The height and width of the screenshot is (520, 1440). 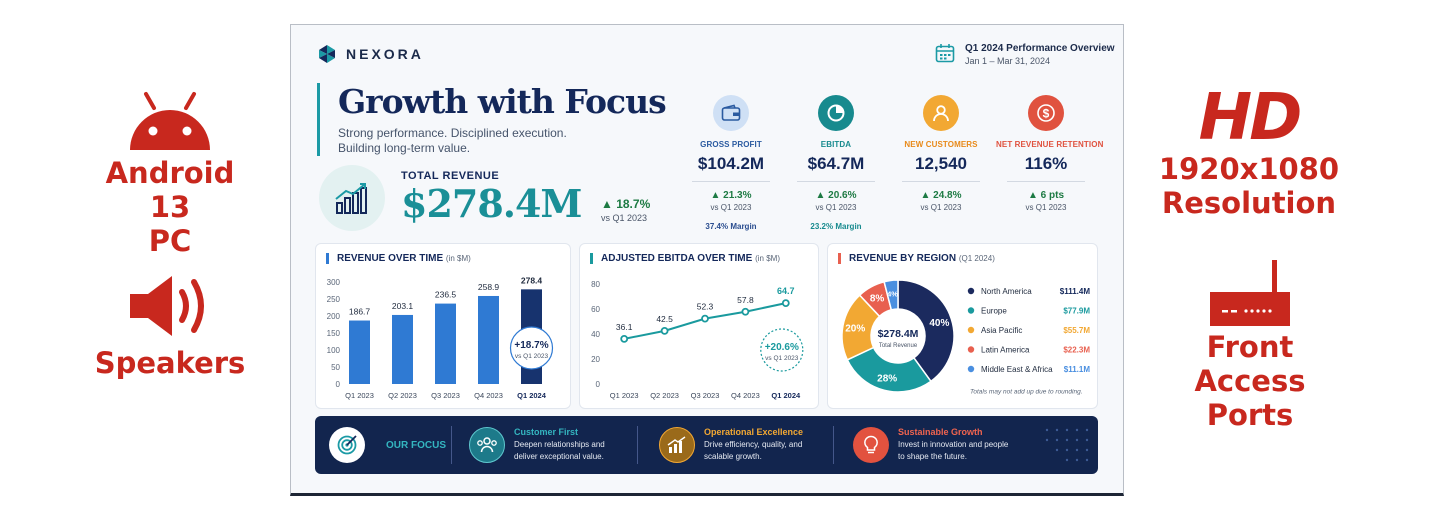 What do you see at coordinates (731, 144) in the screenshot?
I see `kpi-name: GROSS PROFIT` at bounding box center [731, 144].